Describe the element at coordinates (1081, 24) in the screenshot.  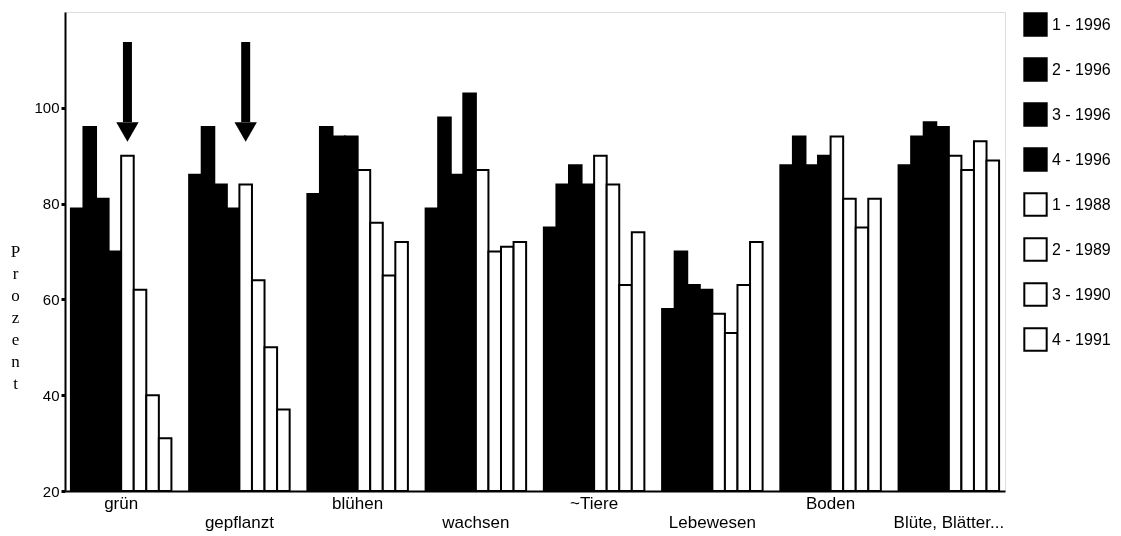
I see `legend-label: 1 - 1996` at that location.